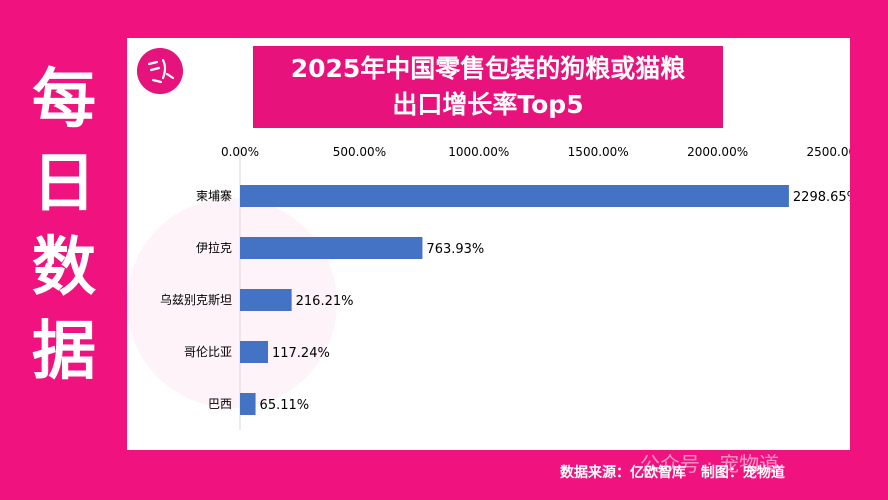 The height and width of the screenshot is (500, 888). Describe the element at coordinates (742, 473) in the screenshot. I see `chart-maker: 制图：宠物道` at that location.